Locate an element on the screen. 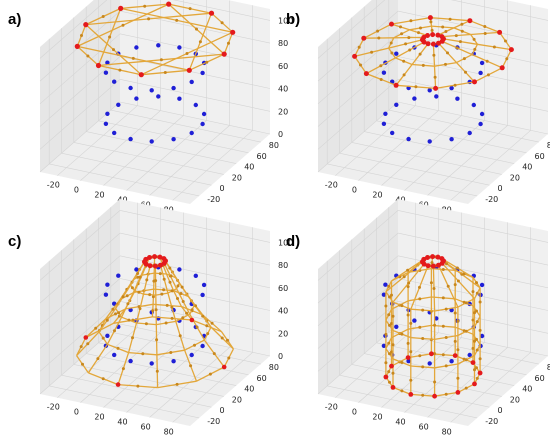 The image size is (550, 445). floor-pane is located at coordinates (155, 153).